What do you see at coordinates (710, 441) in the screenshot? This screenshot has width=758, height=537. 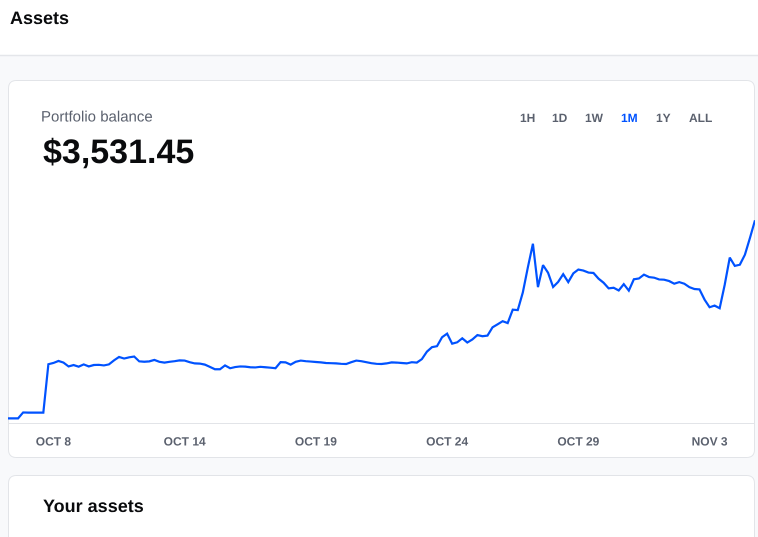 I see `x-tick-label: NOV 3` at bounding box center [710, 441].